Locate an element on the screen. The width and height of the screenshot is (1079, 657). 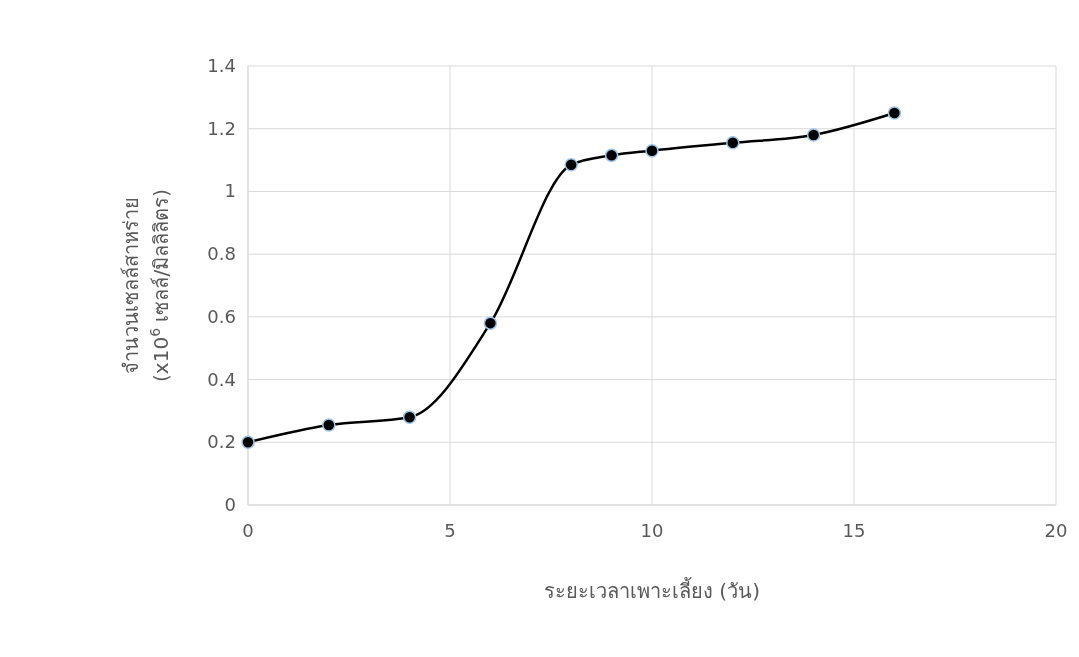
y-tick-label: 0.8 is located at coordinates (221, 254).